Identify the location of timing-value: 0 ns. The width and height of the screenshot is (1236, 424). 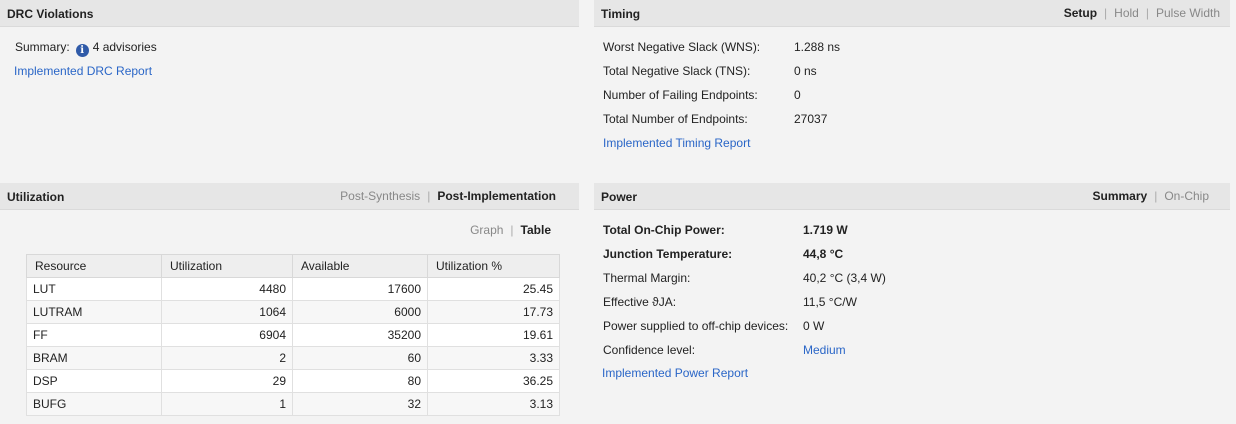
(805, 71).